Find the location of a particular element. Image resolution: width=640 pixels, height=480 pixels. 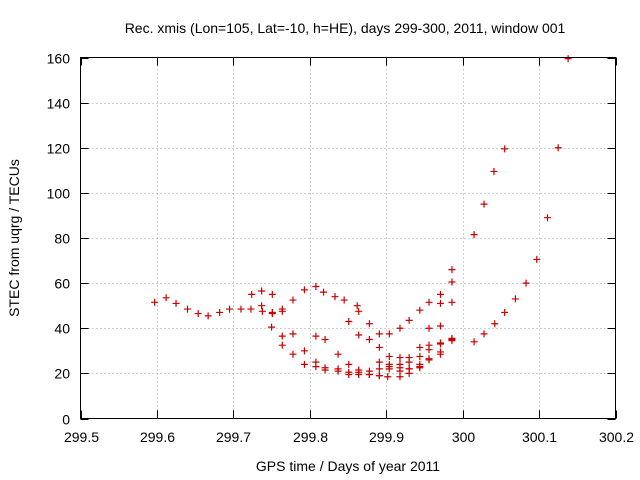

y-tick-labels: 0 20 40 60 80 100 120 140 160 is located at coordinates (59, 239).